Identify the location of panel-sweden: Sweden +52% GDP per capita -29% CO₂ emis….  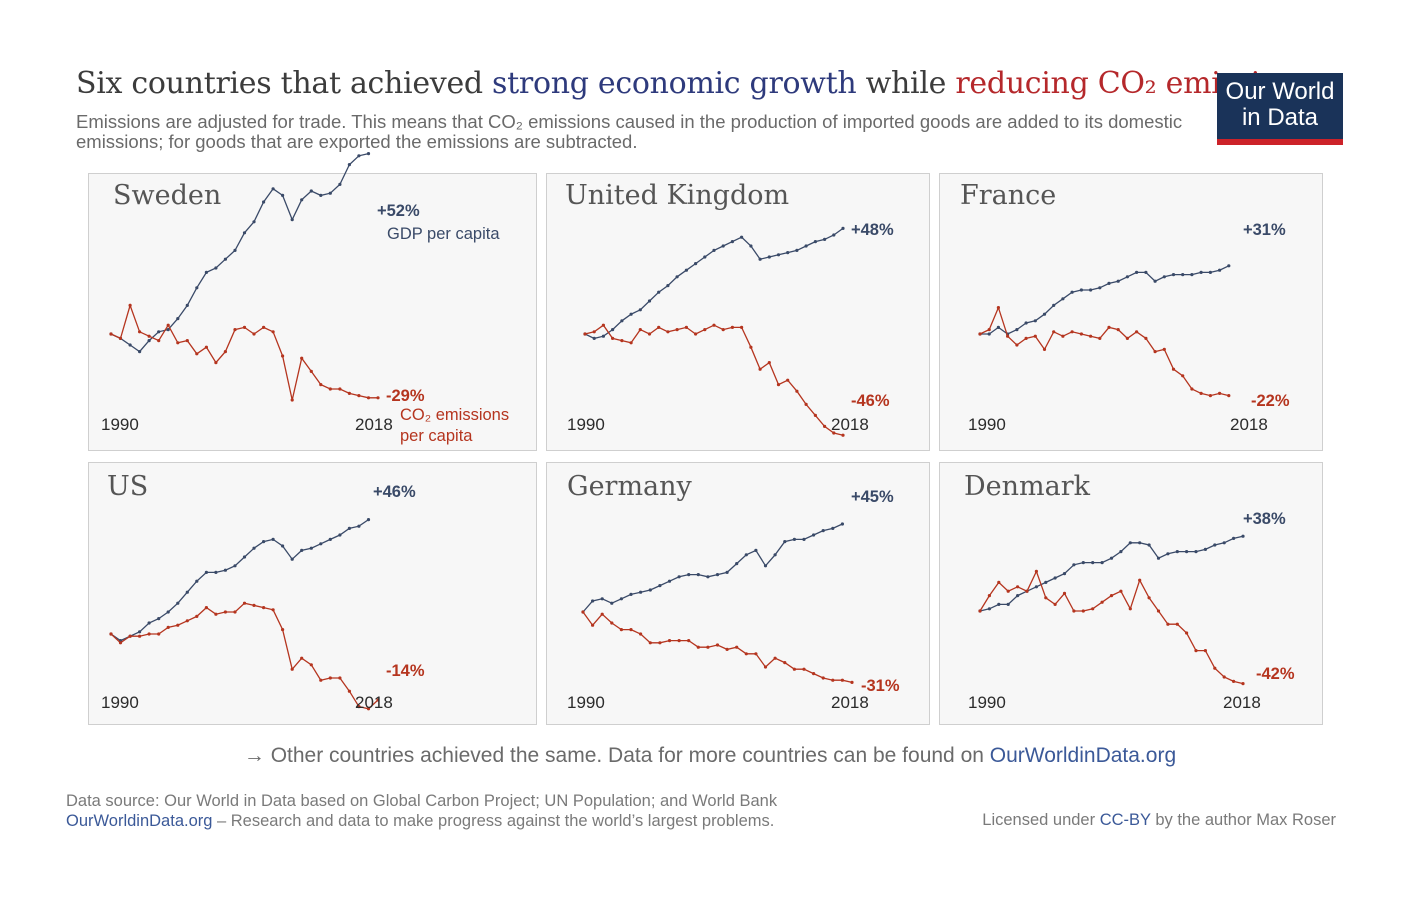
(312, 301).